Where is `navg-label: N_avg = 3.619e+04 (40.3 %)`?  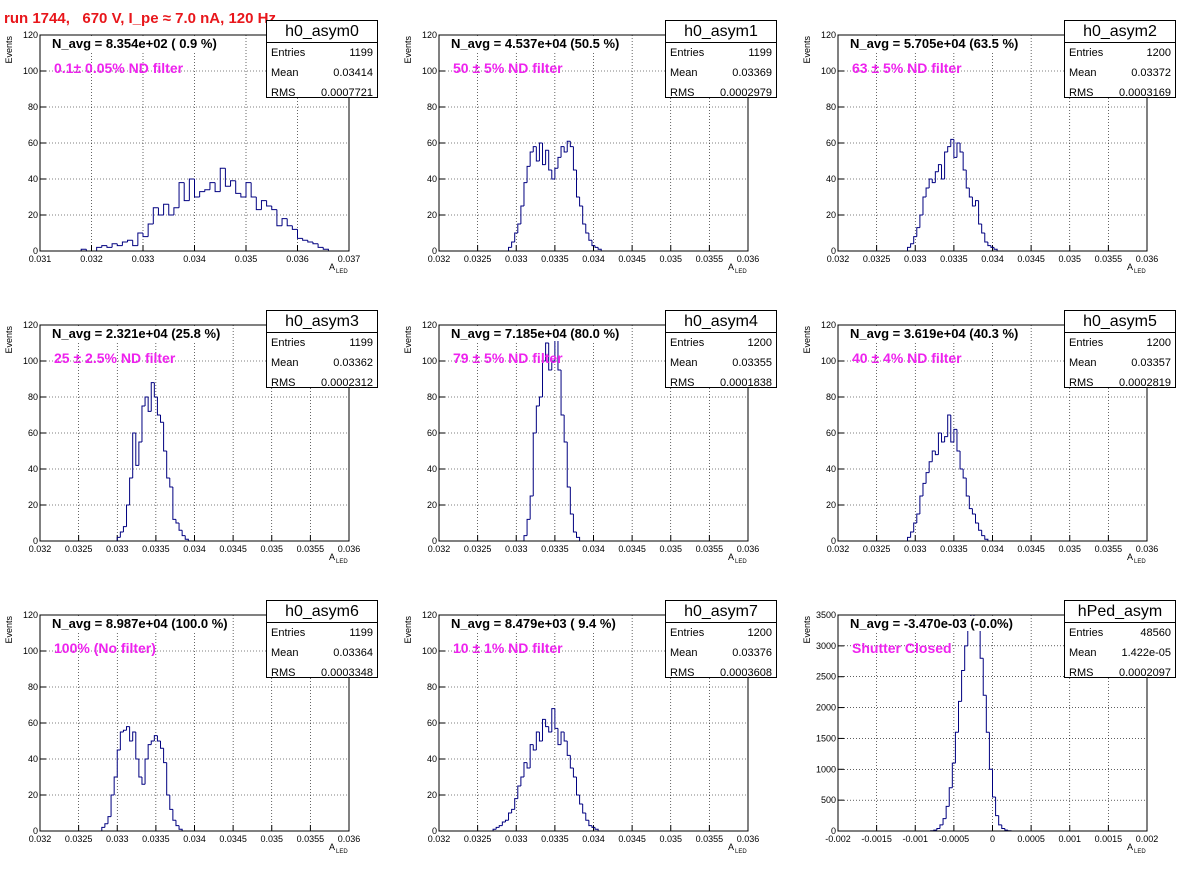 navg-label: N_avg = 3.619e+04 (40.3 %) is located at coordinates (934, 333).